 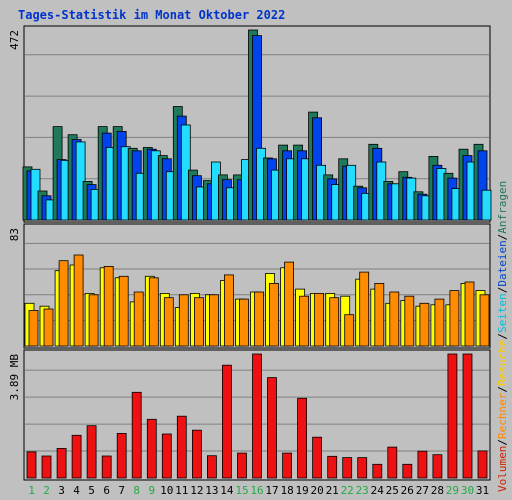 I want to click on day-label-27: 27, so click(x=422, y=490).